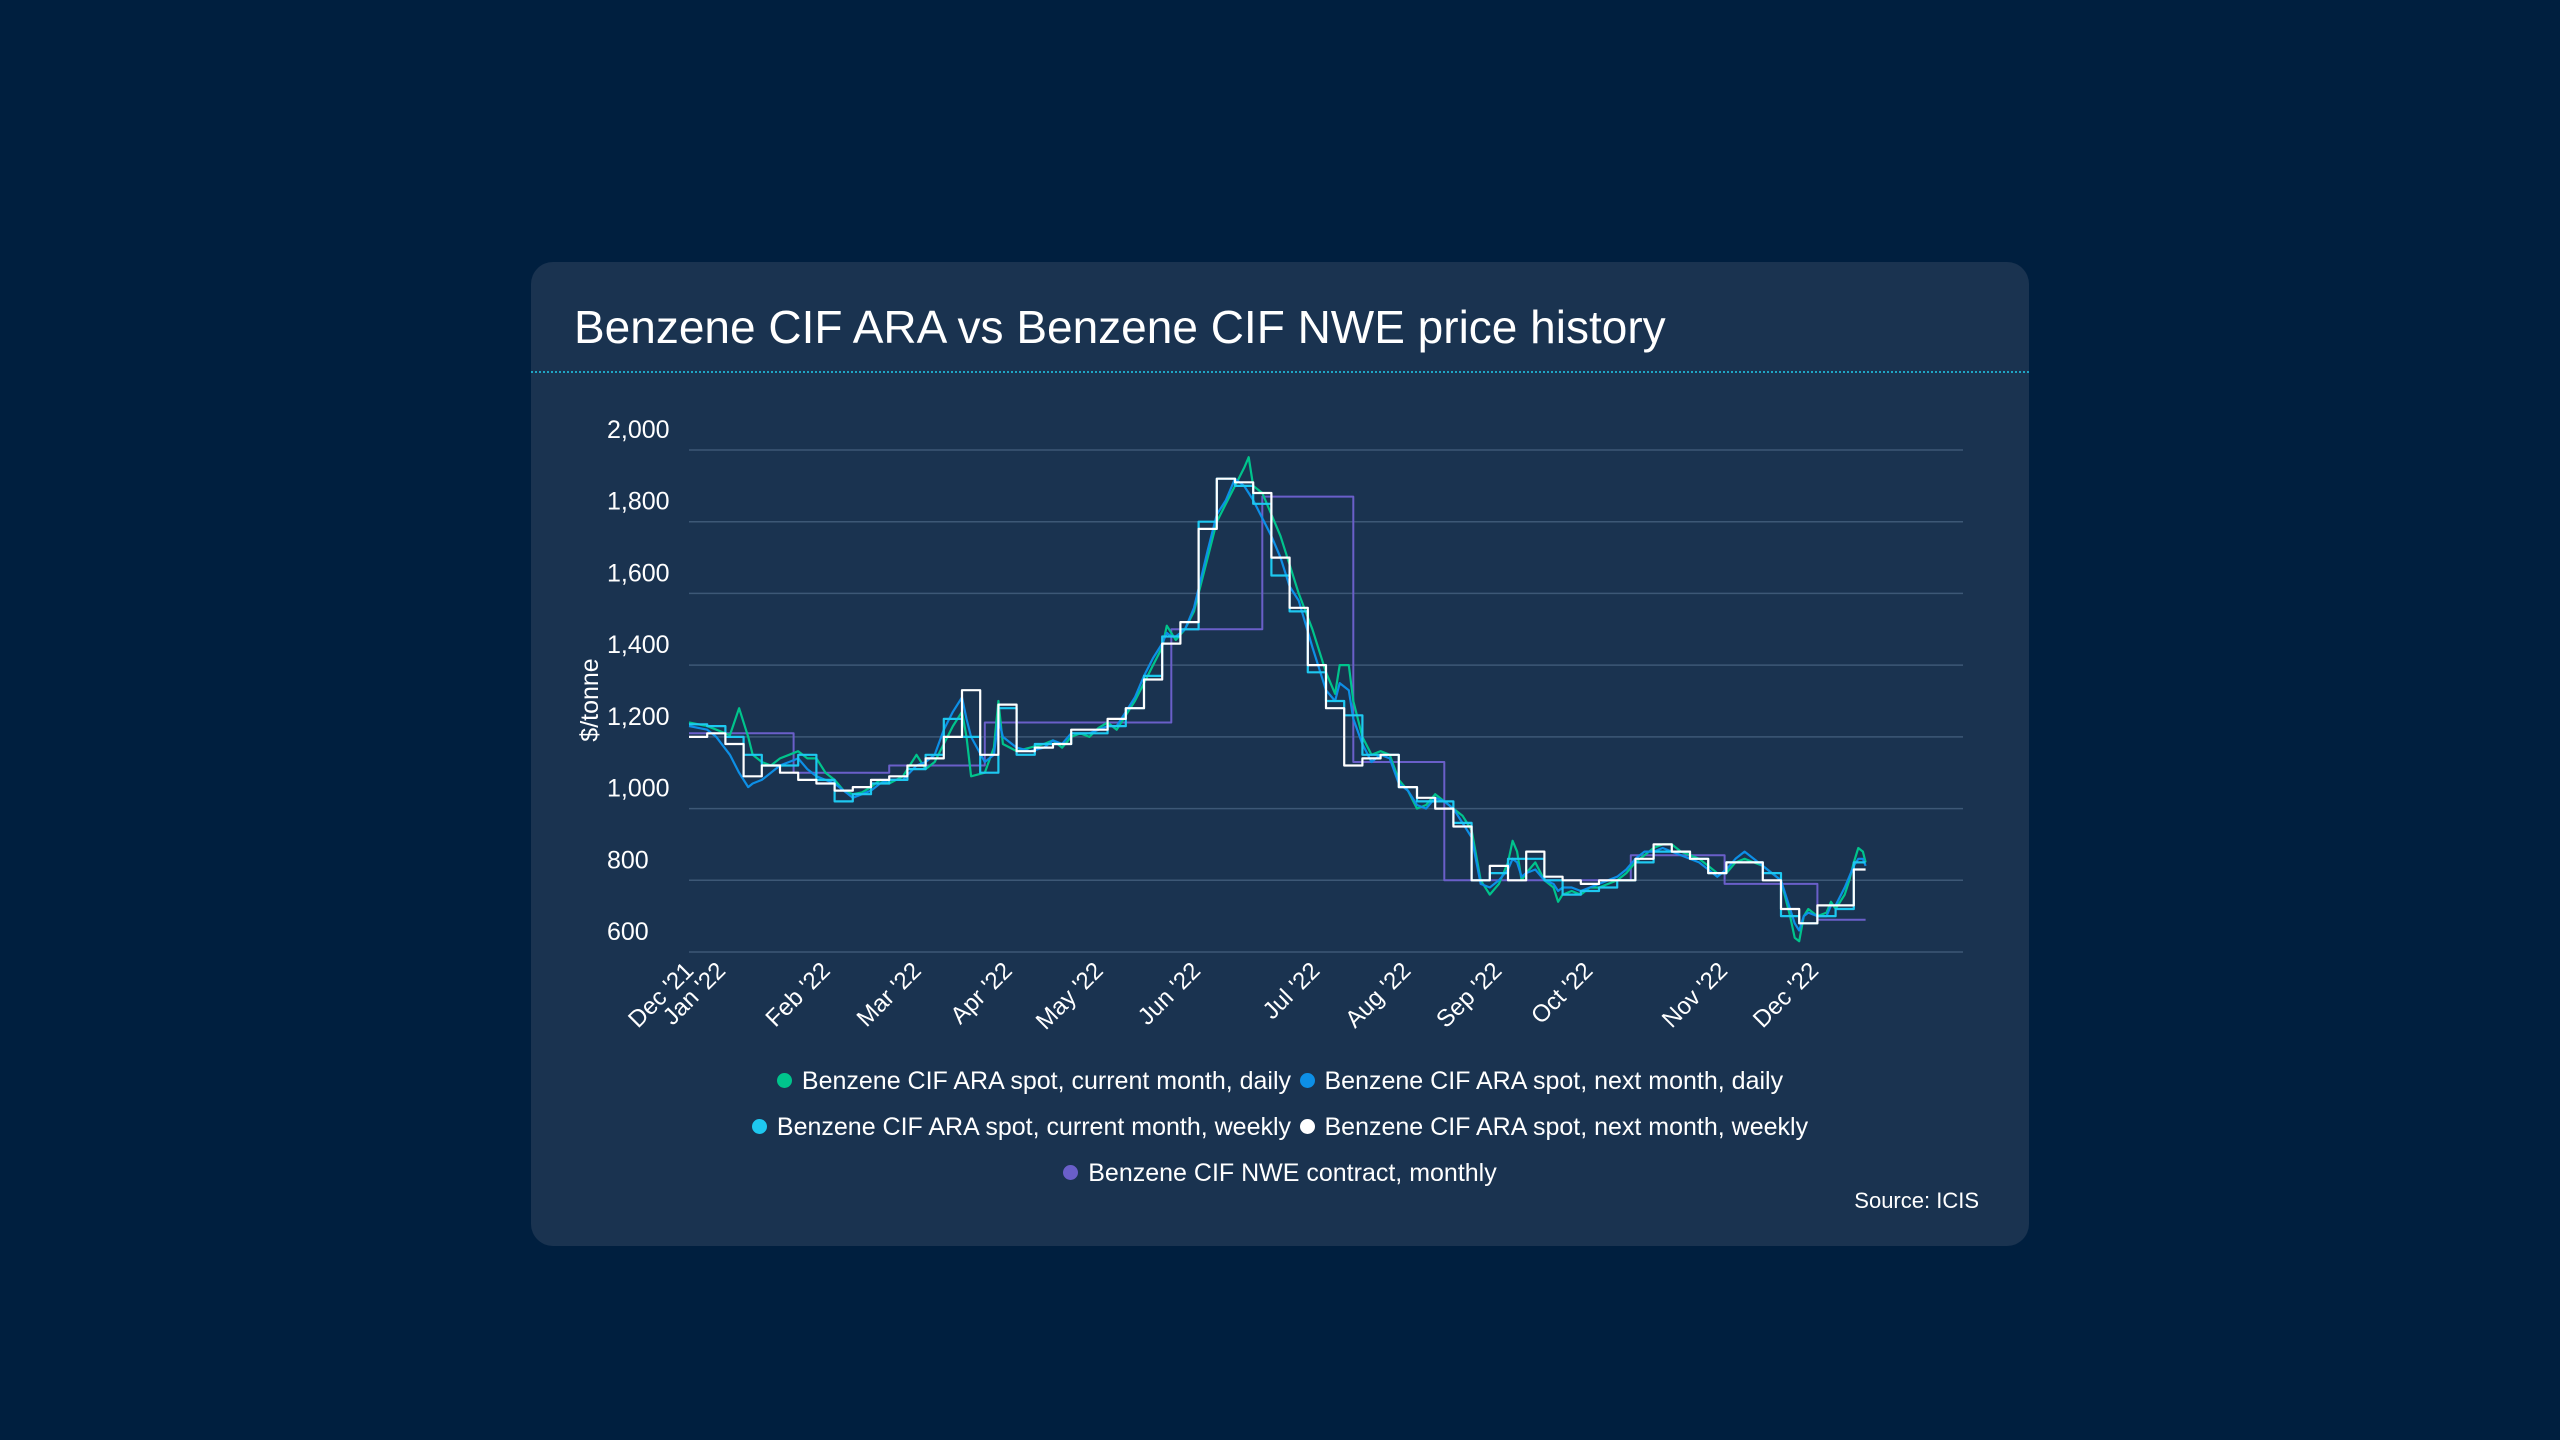 This screenshot has height=1440, width=2560. I want to click on legend-item: Benzene CIF ARA spot, next month, weekly, so click(1554, 1127).